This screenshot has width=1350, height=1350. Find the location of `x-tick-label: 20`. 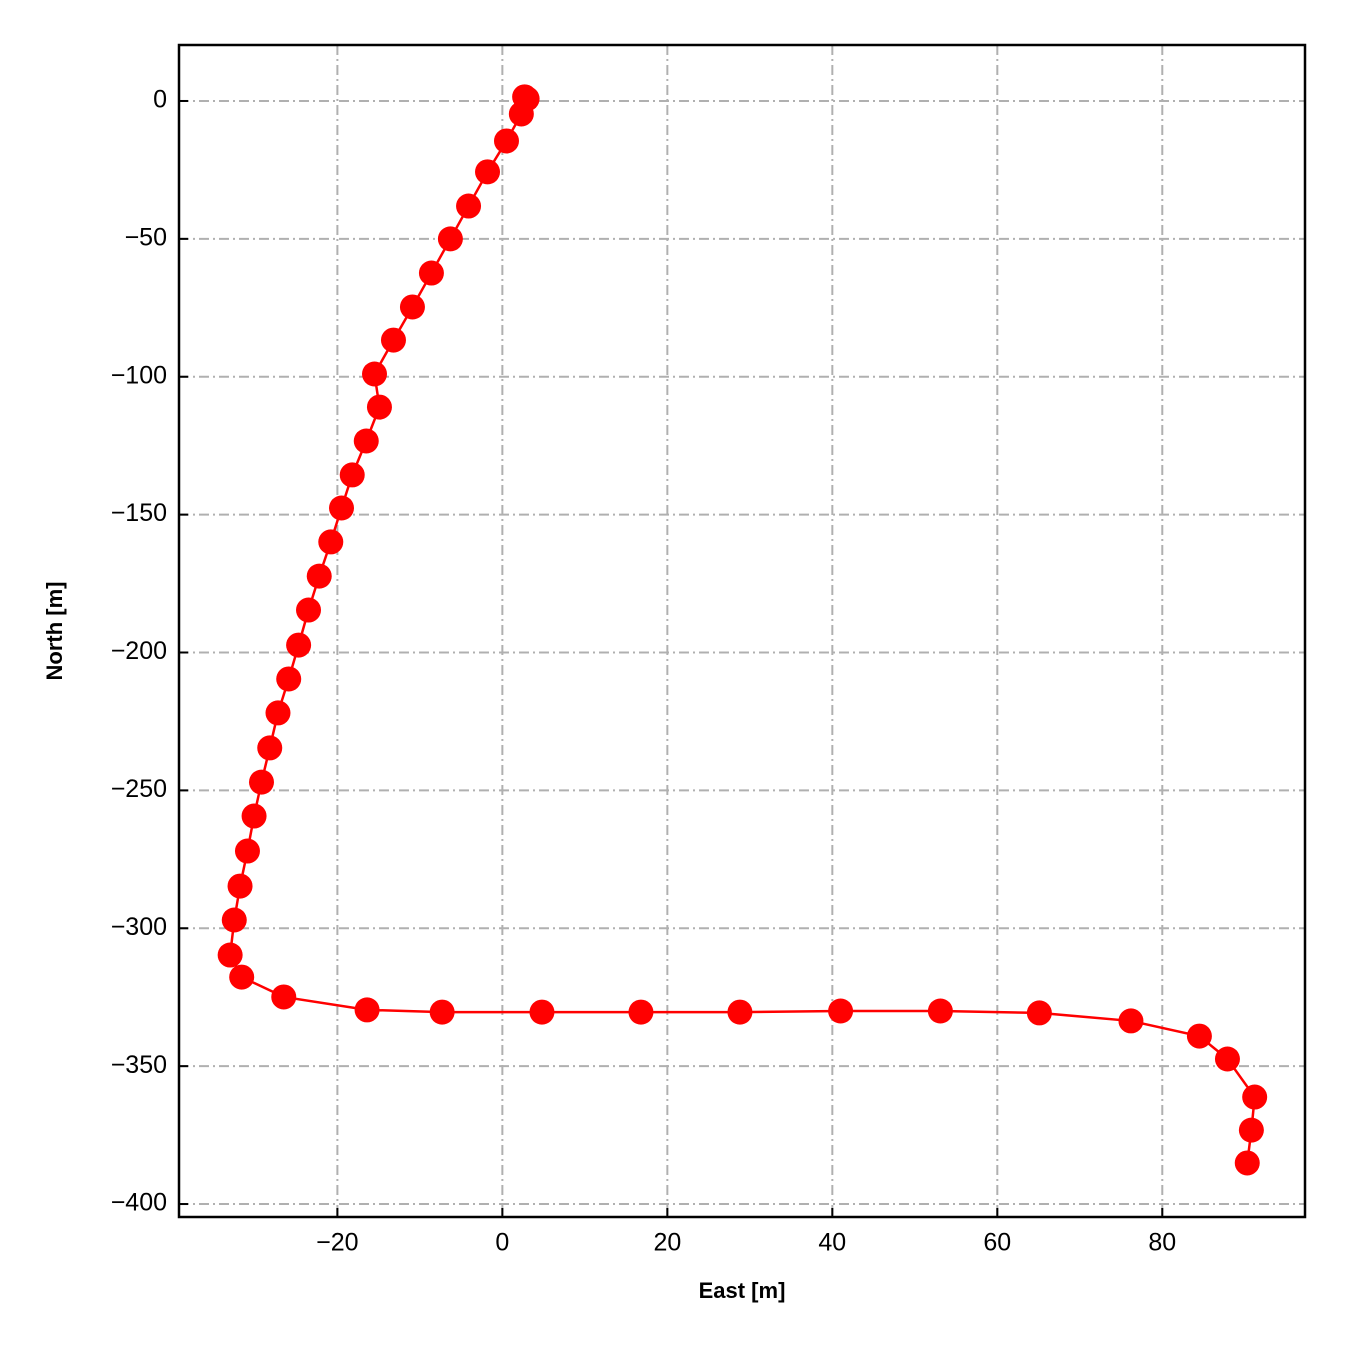

x-tick-label: 20 is located at coordinates (667, 1243).